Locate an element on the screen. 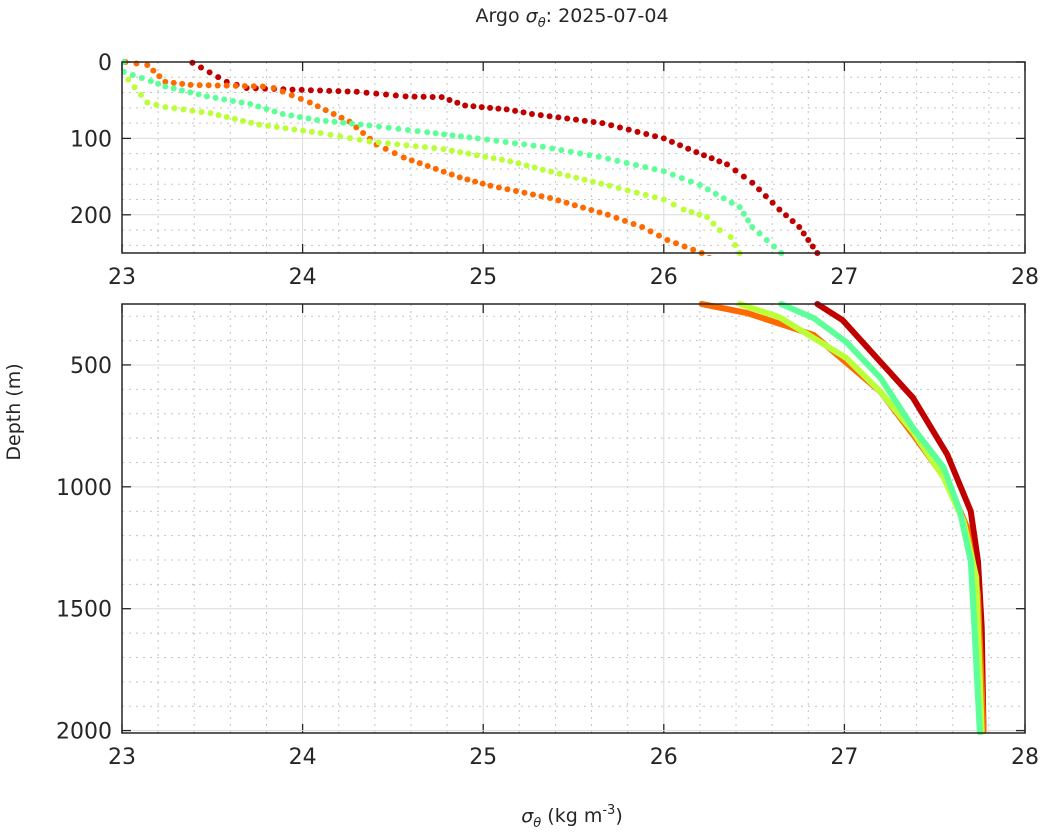  y-tick-label: 1500 is located at coordinates (84, 610).